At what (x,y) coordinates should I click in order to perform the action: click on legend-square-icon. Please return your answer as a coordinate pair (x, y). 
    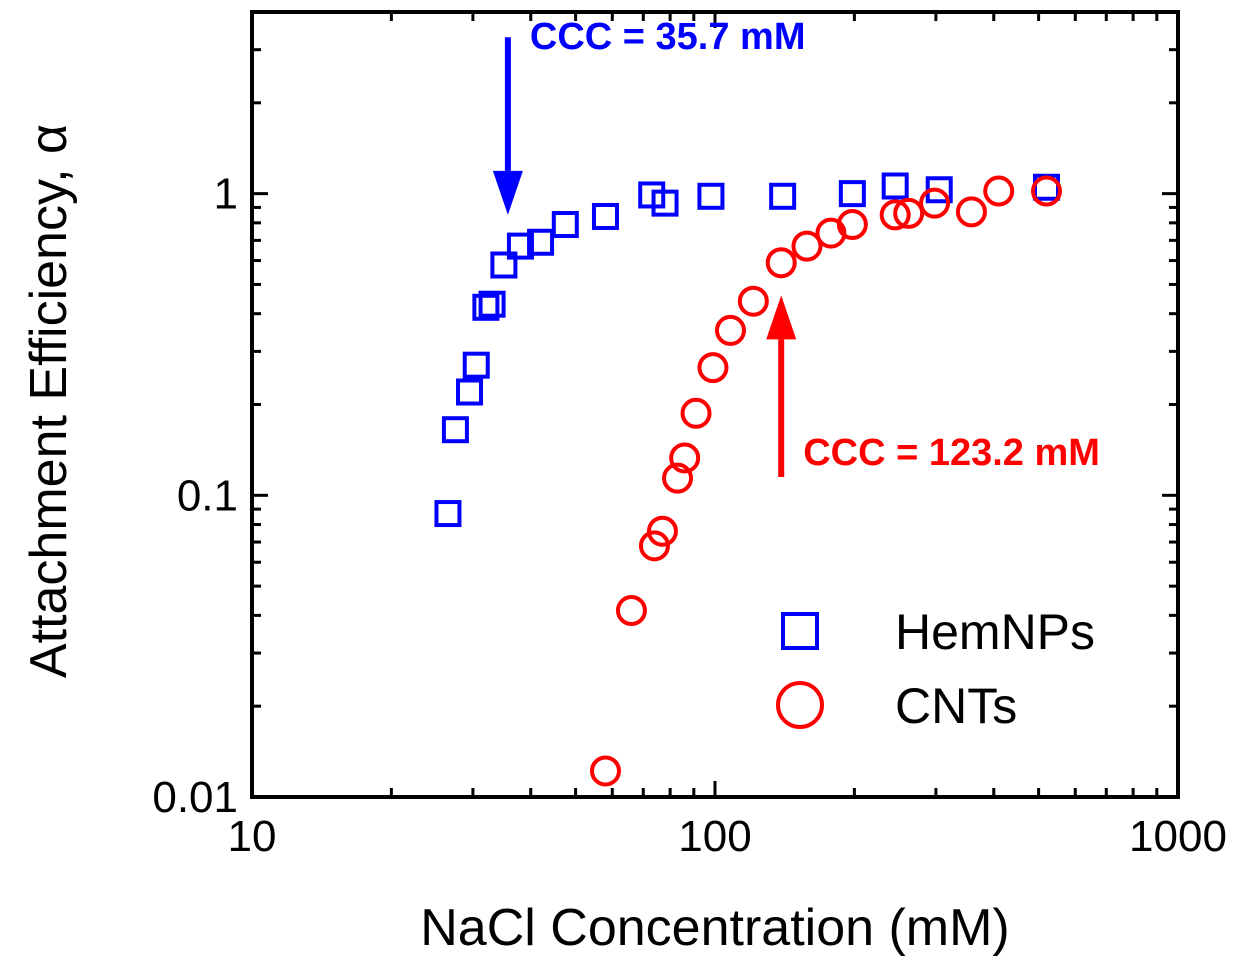
    Looking at the image, I should click on (800, 631).